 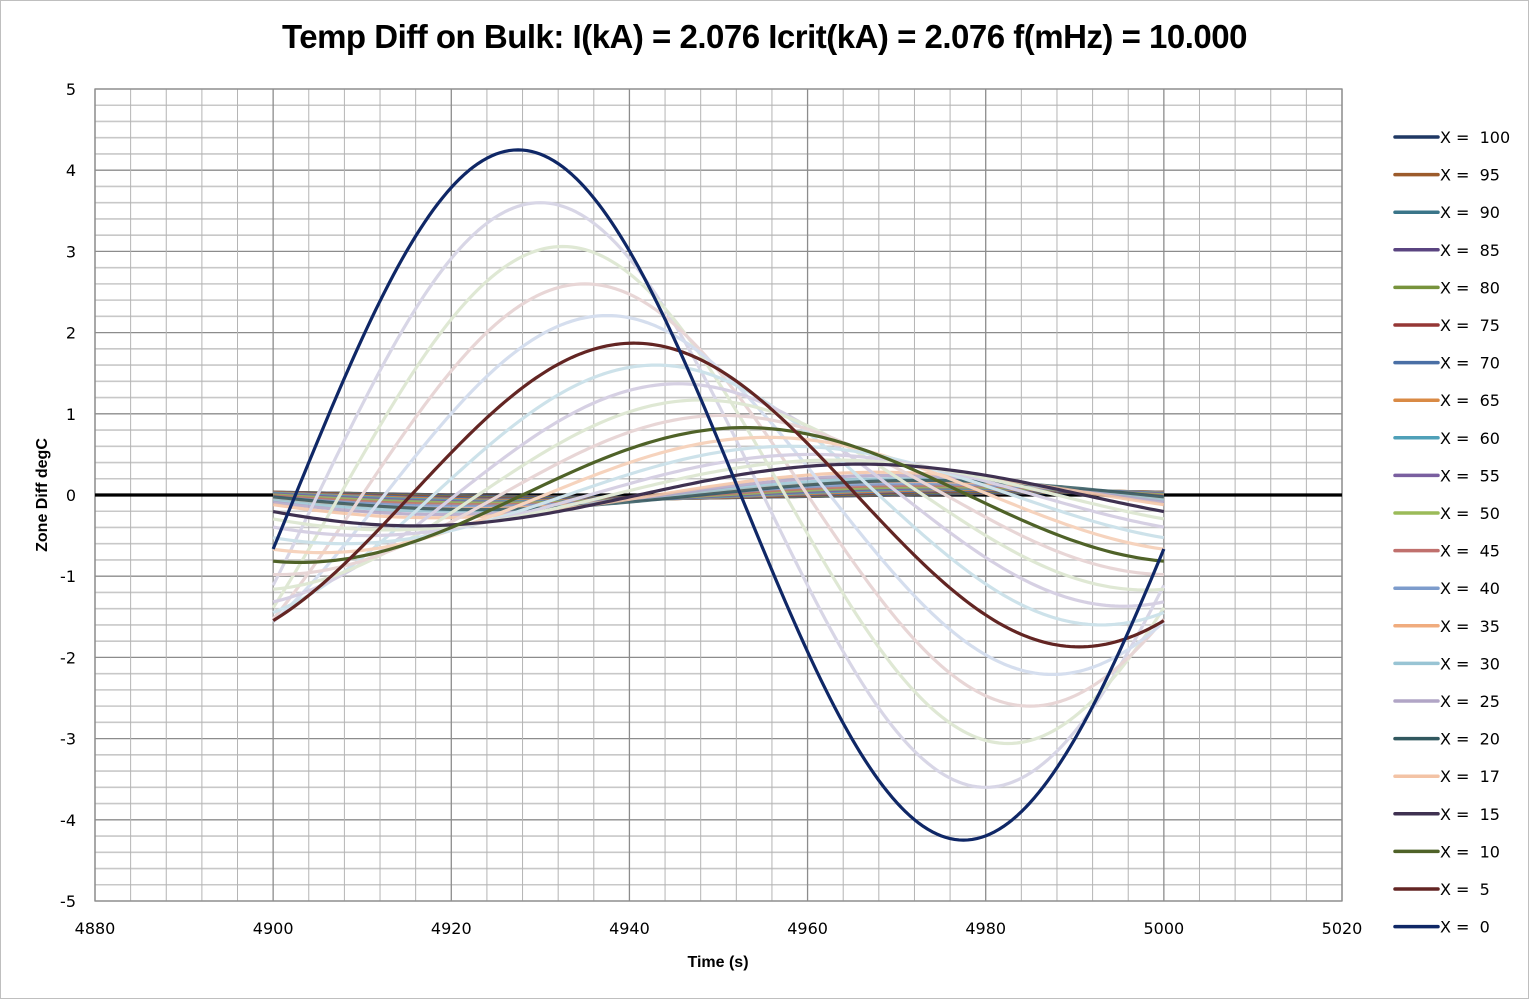 What do you see at coordinates (1470, 588) in the screenshot?
I see `legend-label: X = 40` at bounding box center [1470, 588].